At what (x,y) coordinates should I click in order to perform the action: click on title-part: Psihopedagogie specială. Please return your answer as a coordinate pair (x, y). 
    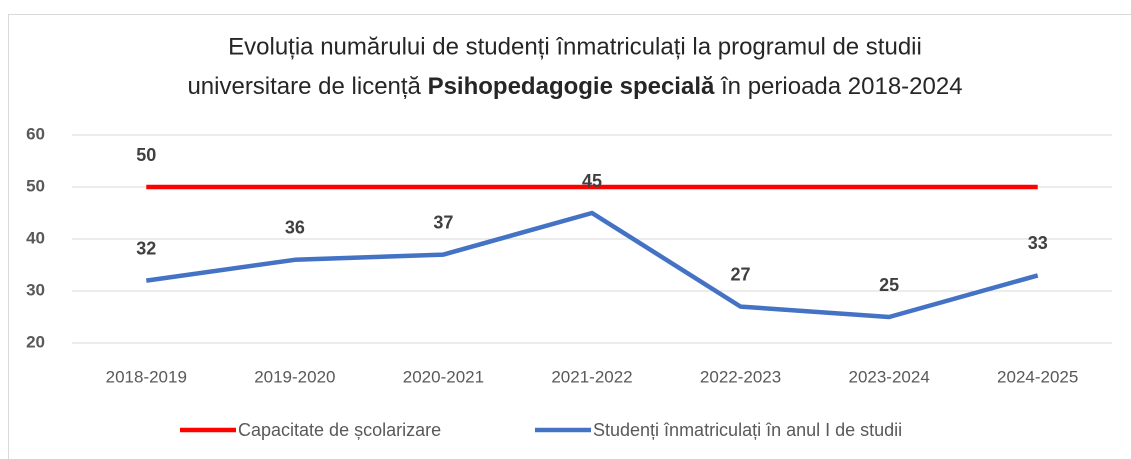
    Looking at the image, I should click on (571, 86).